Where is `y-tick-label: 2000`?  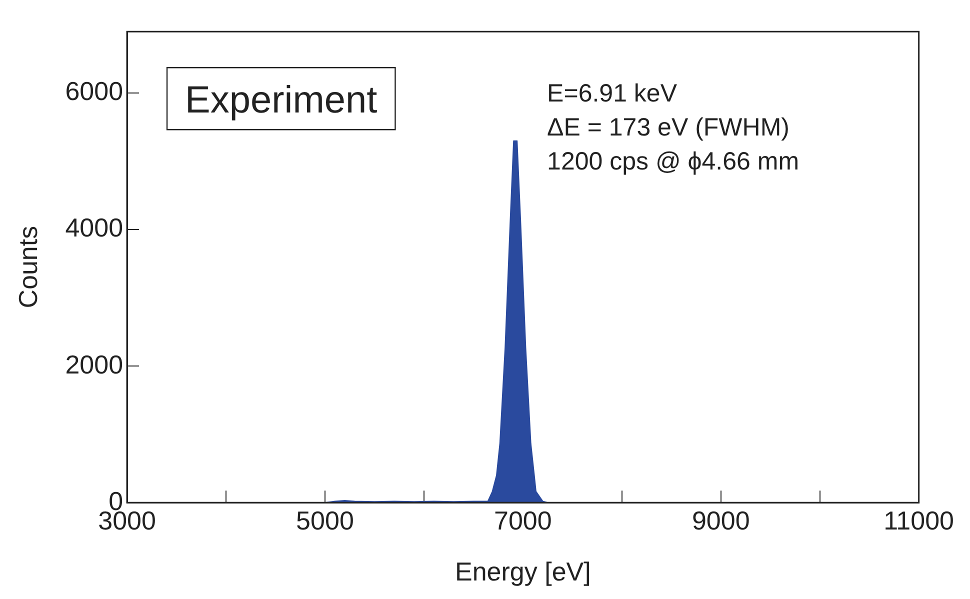
y-tick-label: 2000 is located at coordinates (94, 364).